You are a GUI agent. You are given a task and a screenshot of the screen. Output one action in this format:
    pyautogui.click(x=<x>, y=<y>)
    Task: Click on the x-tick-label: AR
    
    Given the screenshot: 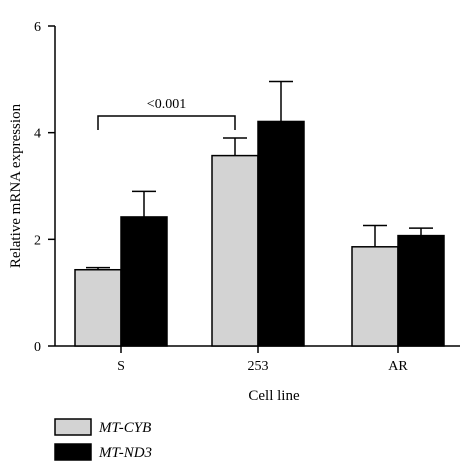 What is the action you would take?
    pyautogui.click(x=398, y=366)
    